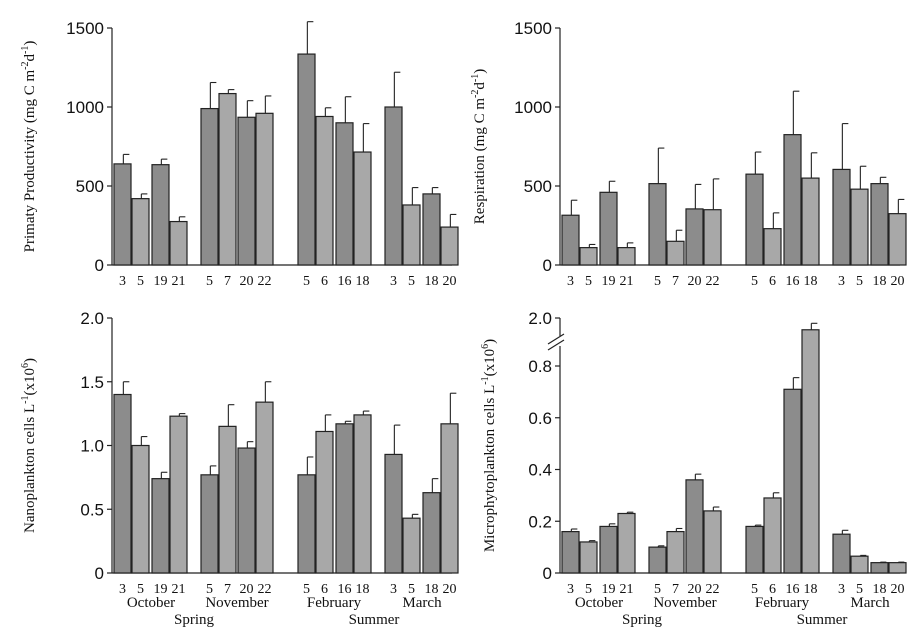 The image size is (915, 630). I want to click on season-label: Spring, so click(194, 620).